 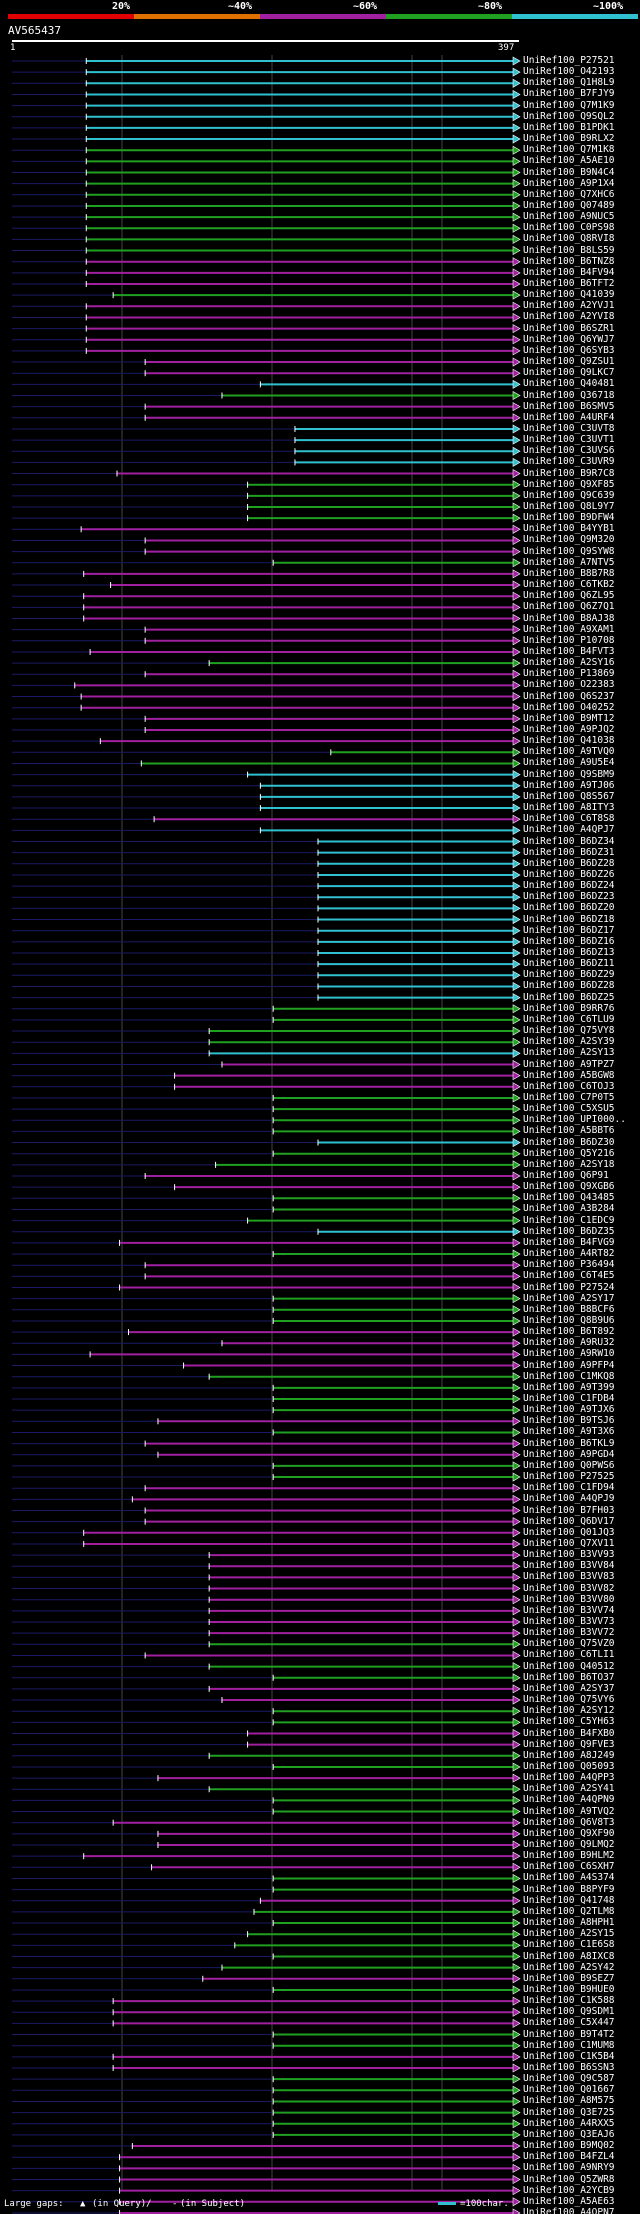 What do you see at coordinates (569, 1766) in the screenshot?
I see `hit-label: UniRef100_Q05093` at bounding box center [569, 1766].